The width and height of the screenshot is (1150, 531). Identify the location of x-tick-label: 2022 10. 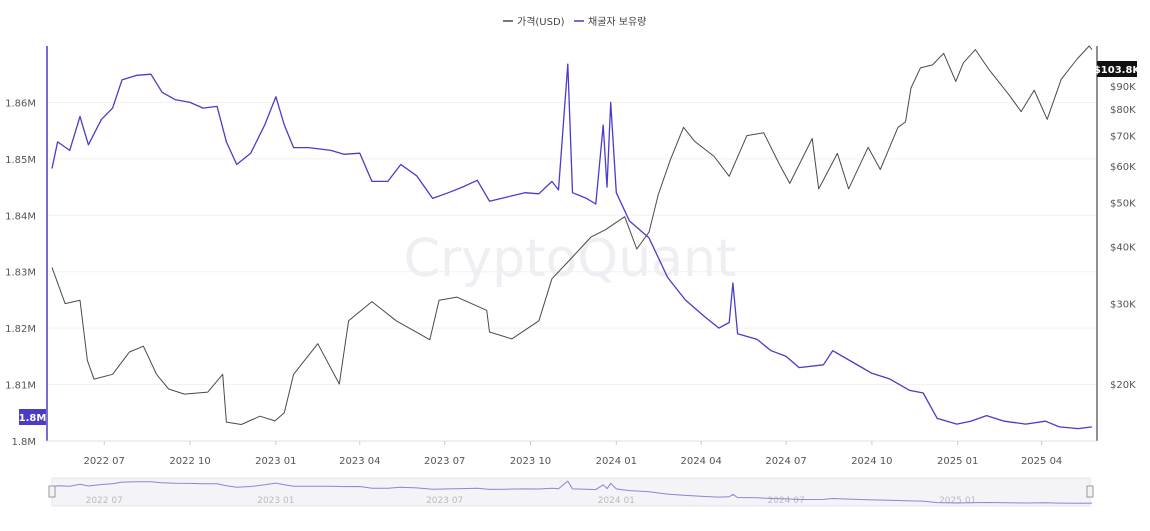
(189, 461).